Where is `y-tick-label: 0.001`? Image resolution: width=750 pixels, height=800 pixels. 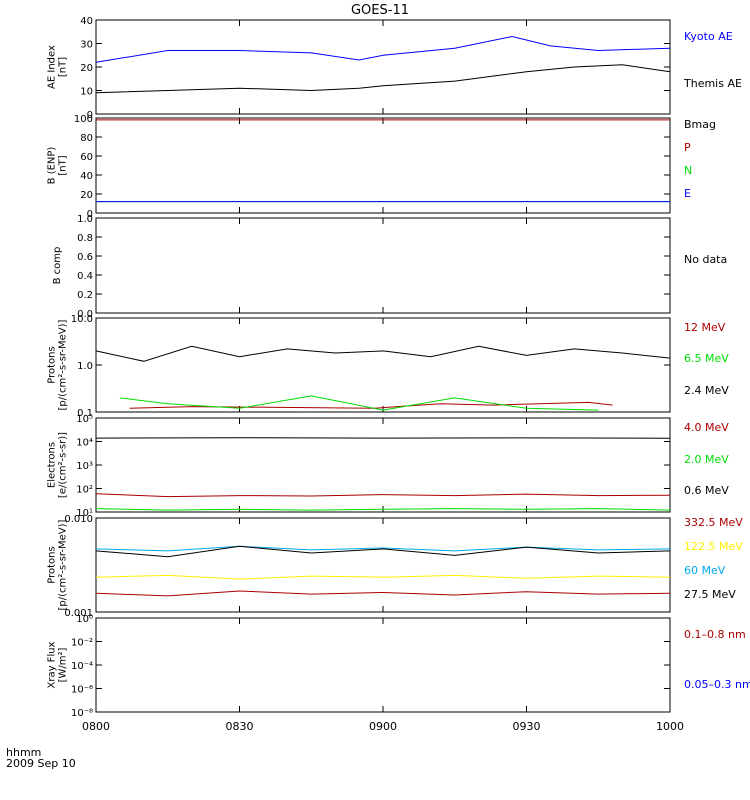
y-tick-label: 0.001 is located at coordinates (78, 613).